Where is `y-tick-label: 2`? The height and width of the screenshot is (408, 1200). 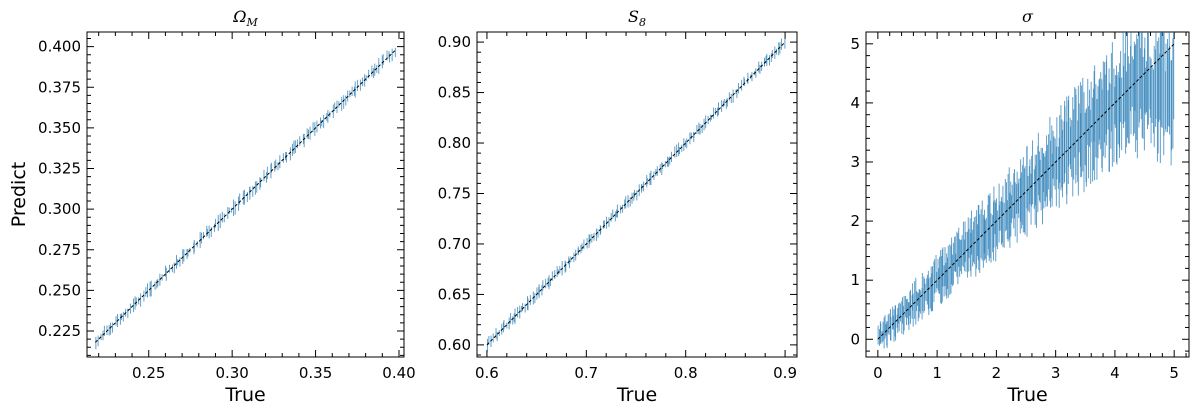 y-tick-label: 2 is located at coordinates (855, 221).